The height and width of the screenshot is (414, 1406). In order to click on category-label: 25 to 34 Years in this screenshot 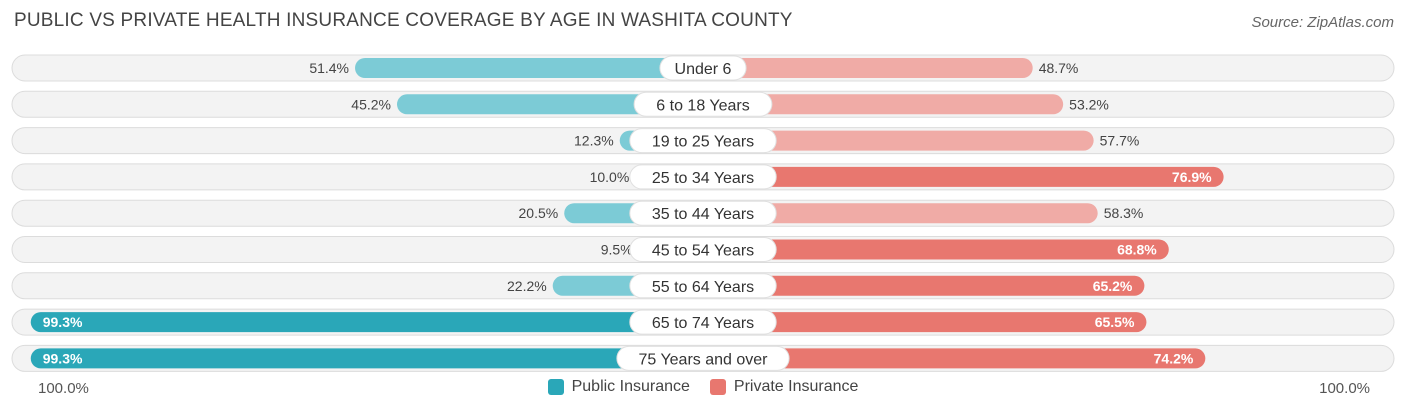, I will do `click(703, 178)`.